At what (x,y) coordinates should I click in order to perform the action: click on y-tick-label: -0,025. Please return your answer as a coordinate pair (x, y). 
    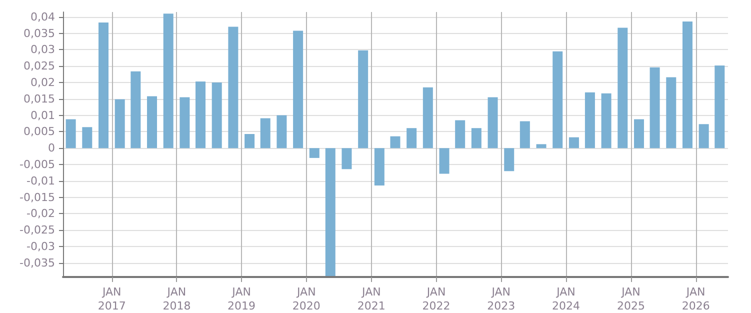
    Looking at the image, I should click on (37, 230).